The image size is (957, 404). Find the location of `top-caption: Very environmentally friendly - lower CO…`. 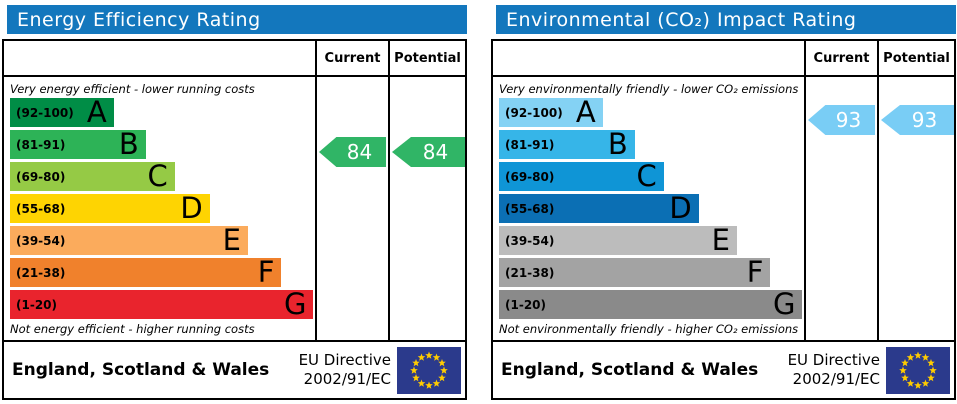

top-caption: Very environmentally friendly - lower CO… is located at coordinates (649, 88).